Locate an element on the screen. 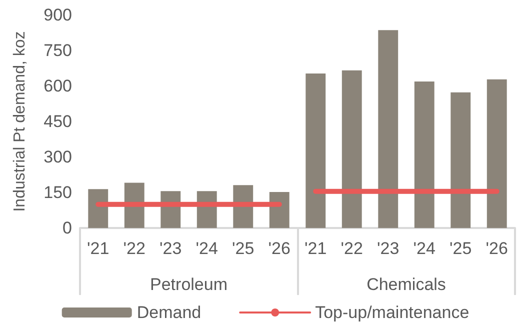 The width and height of the screenshot is (531, 326). y-tick-label: 0 is located at coordinates (67, 228).